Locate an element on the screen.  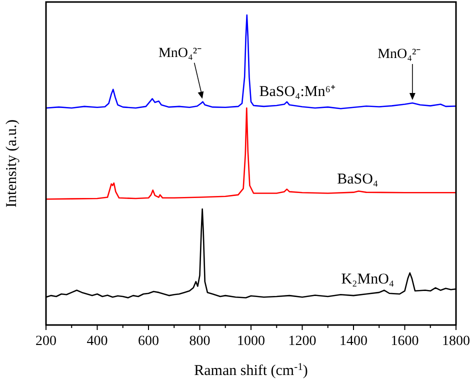
x-tick-label: 1000 is located at coordinates (251, 341).